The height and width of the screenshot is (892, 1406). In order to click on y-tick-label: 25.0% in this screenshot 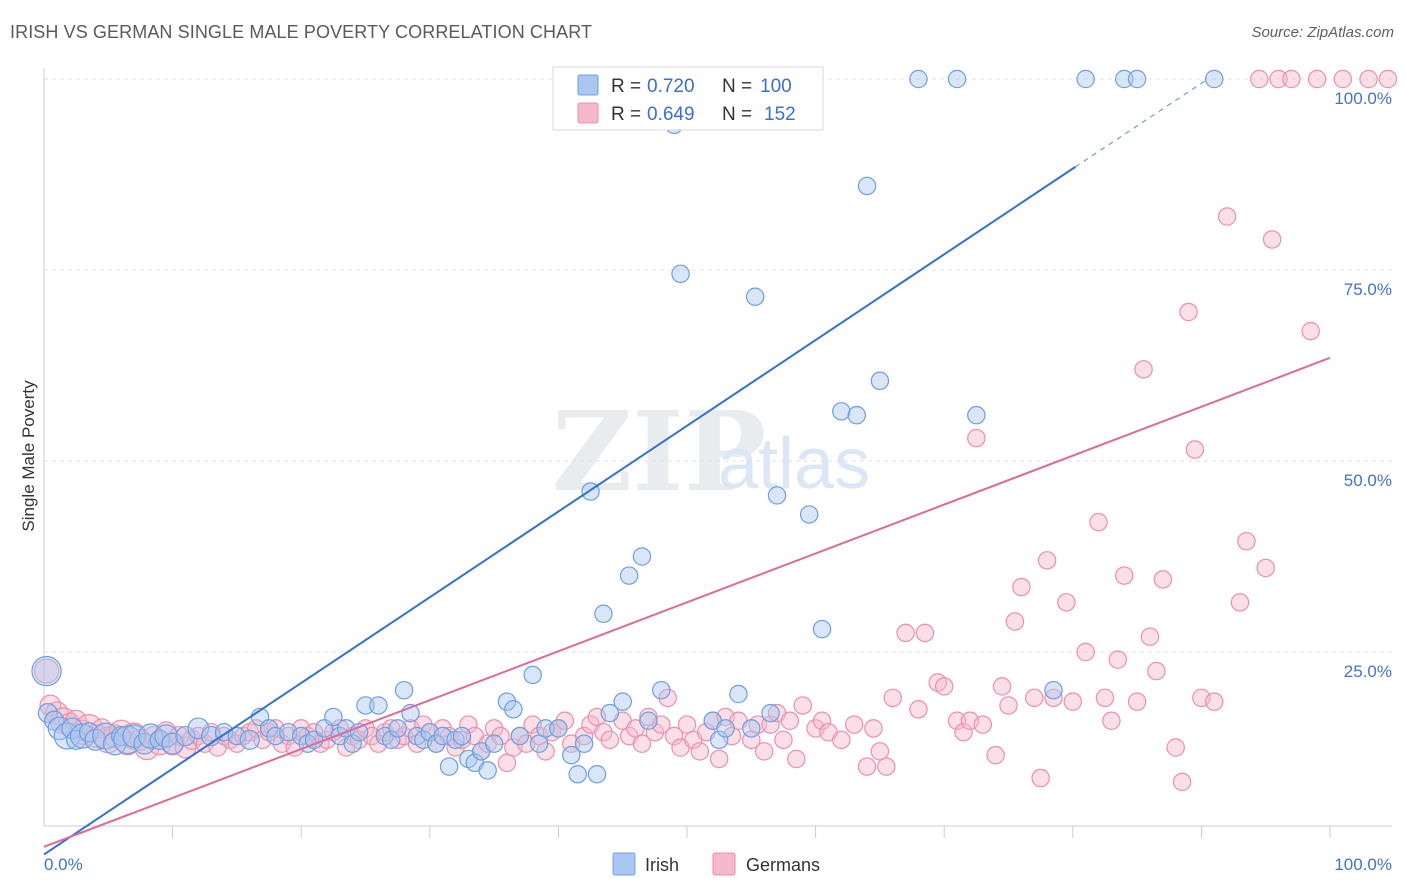, I will do `click(1368, 671)`.